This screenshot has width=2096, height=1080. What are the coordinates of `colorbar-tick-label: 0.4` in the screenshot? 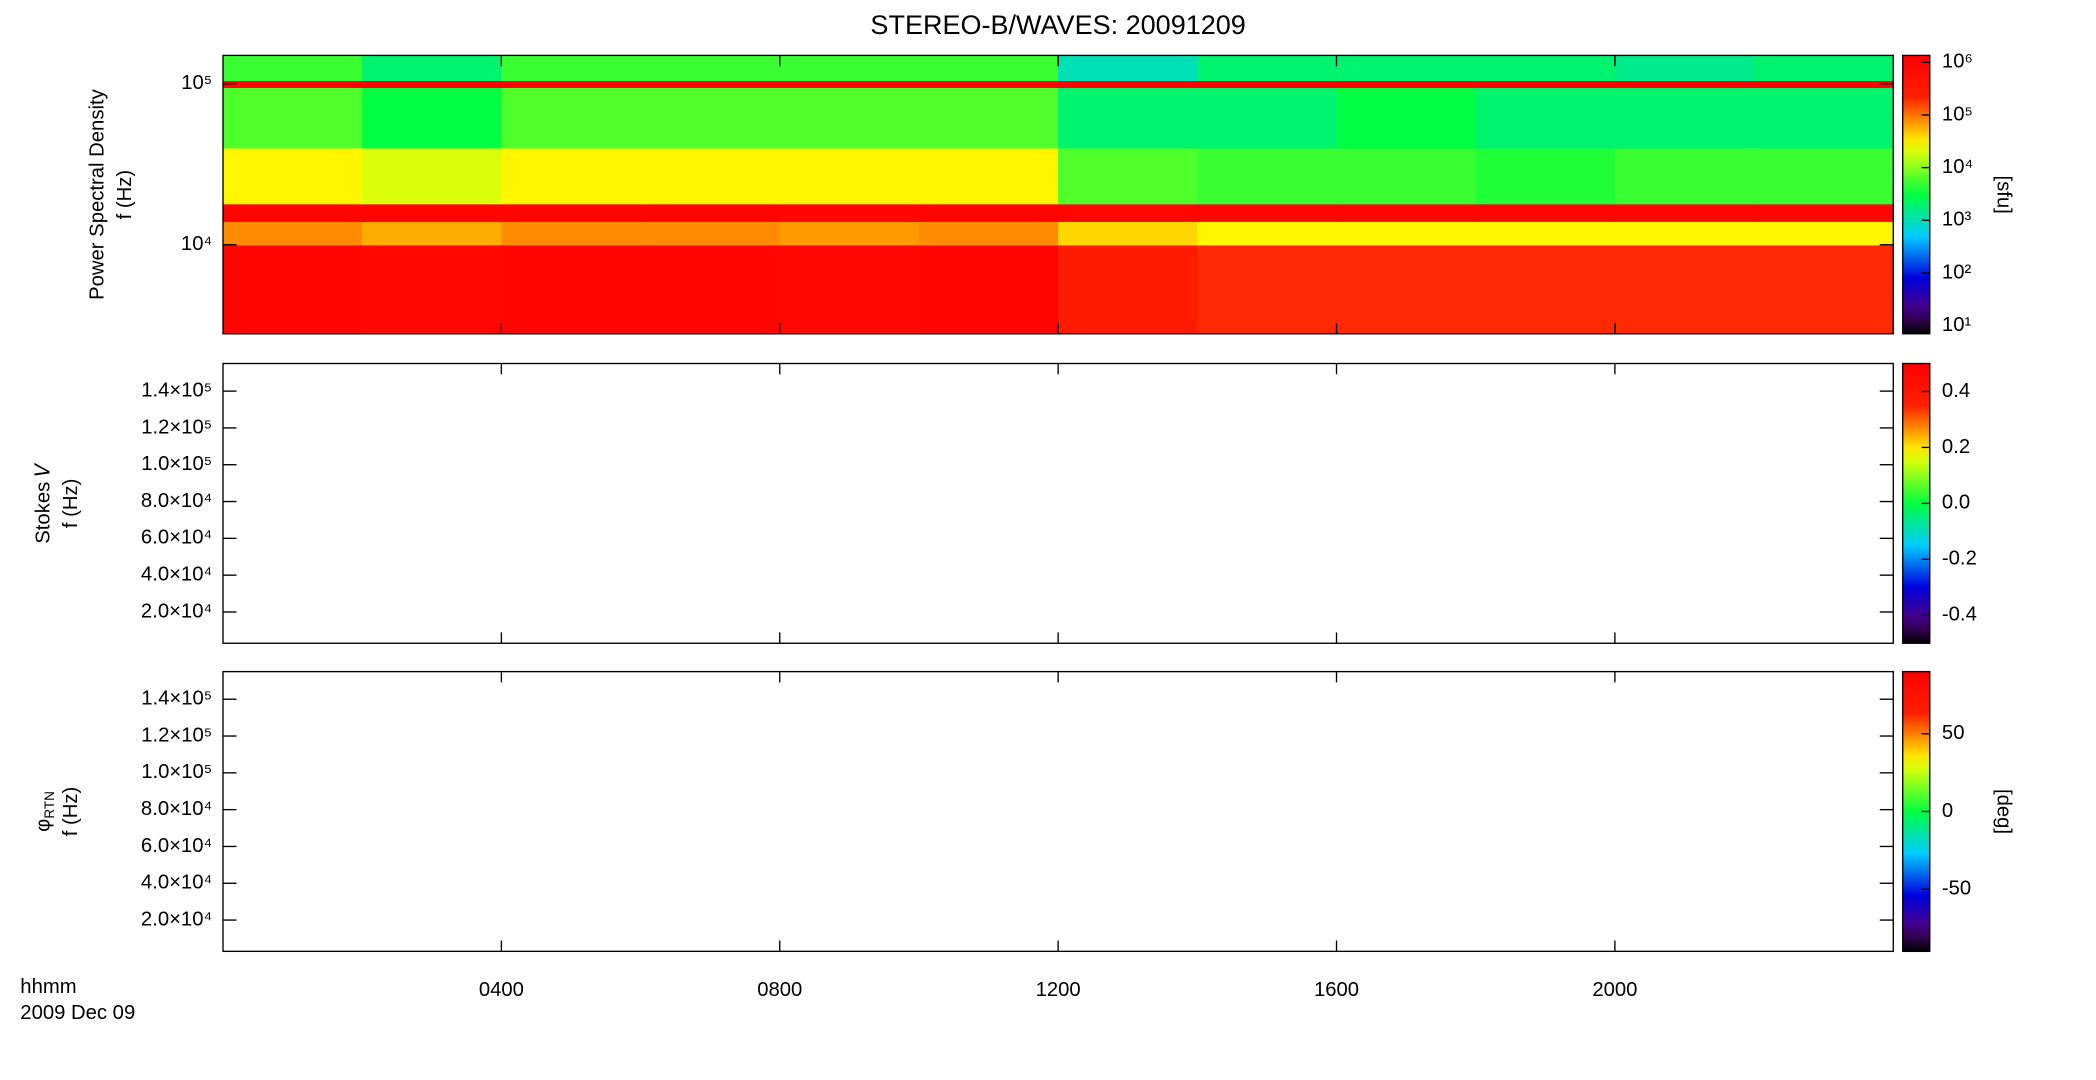 It's located at (1956, 391).